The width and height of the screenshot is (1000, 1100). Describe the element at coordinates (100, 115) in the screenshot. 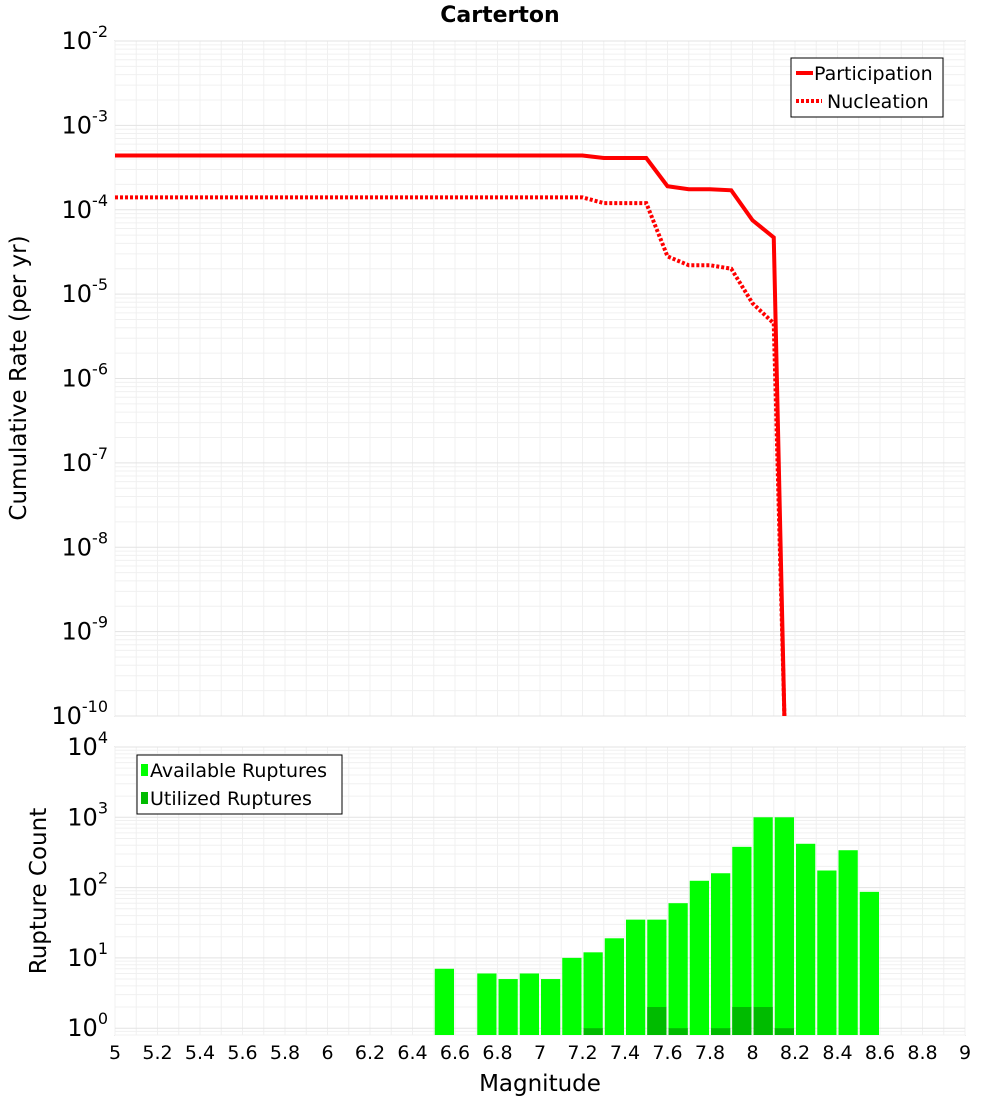

I see `y-tick-exponent: -3` at that location.